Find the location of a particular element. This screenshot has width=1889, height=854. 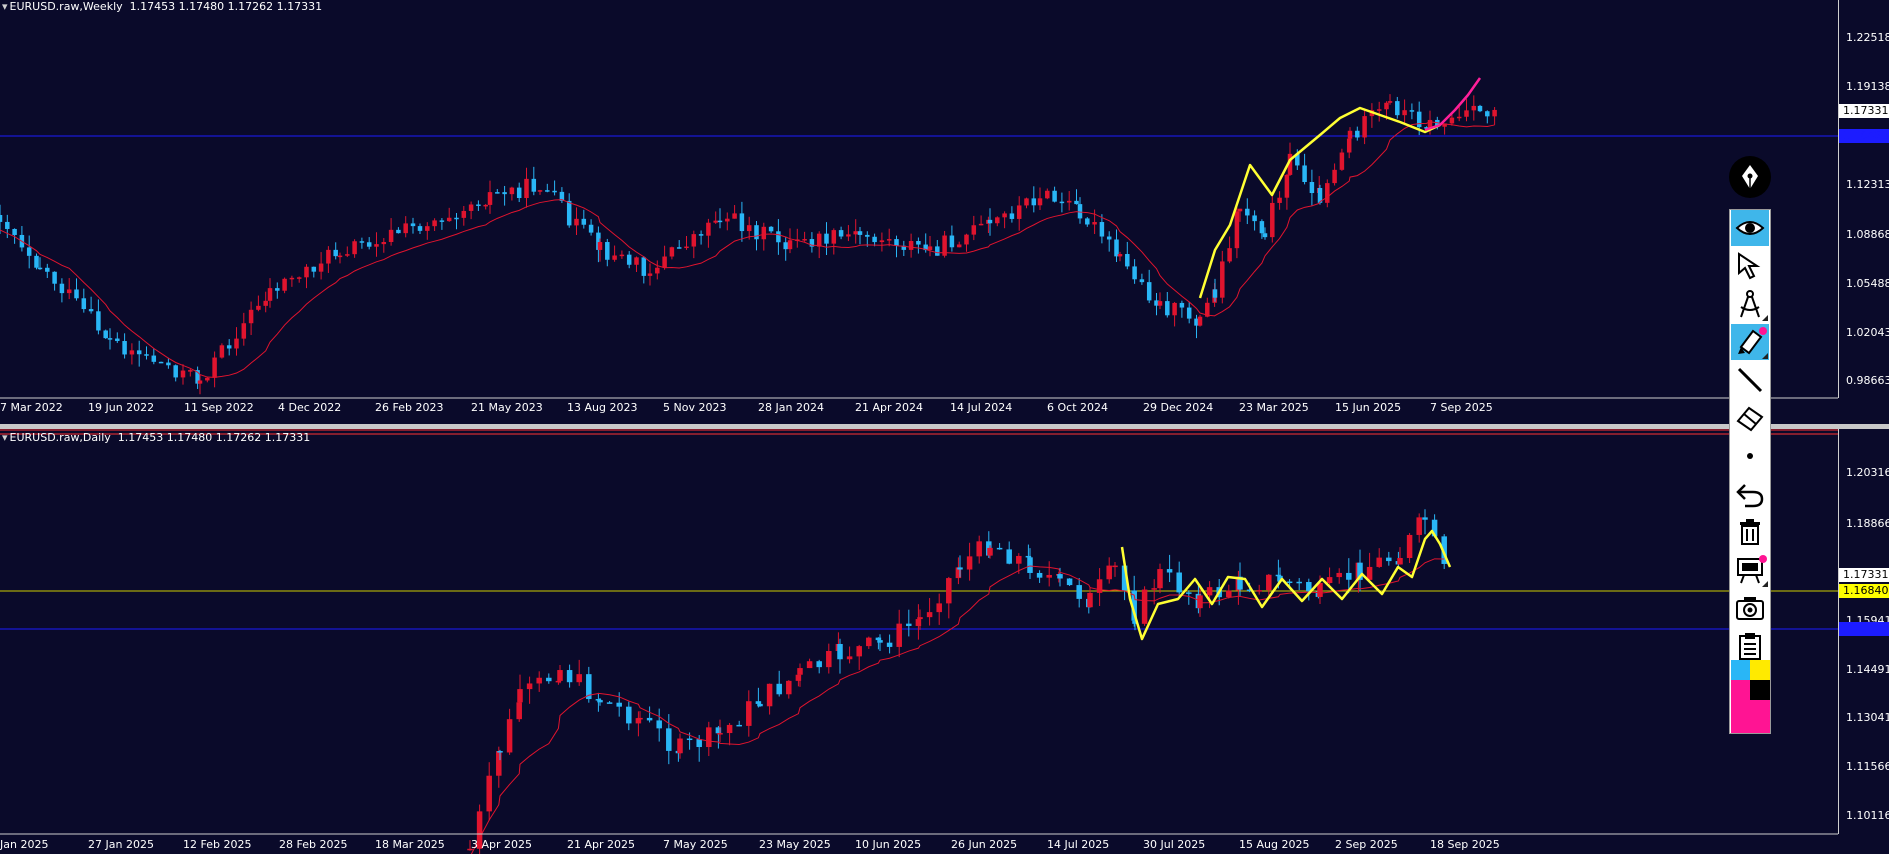

daily-price-label: 1.10116 is located at coordinates (1867, 815).